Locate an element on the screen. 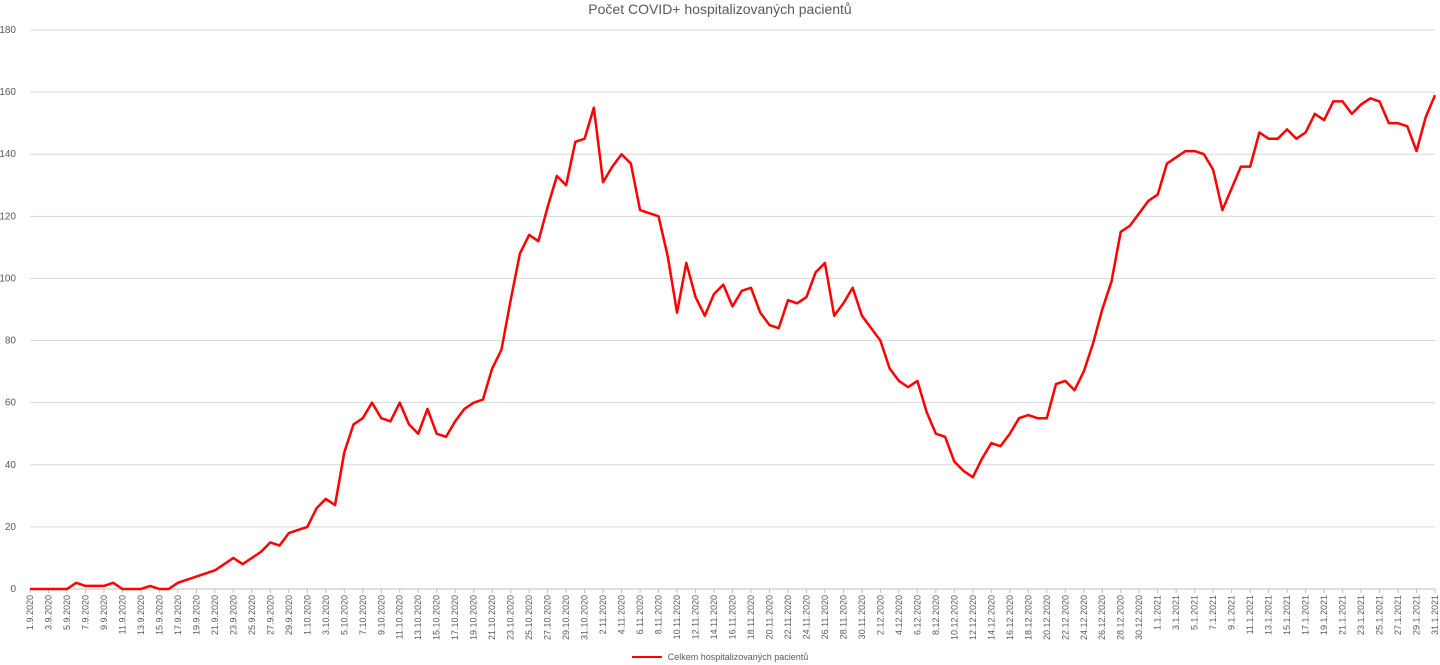 The height and width of the screenshot is (665, 1440). x-tick-label: 21.10.2020 is located at coordinates (492, 617).